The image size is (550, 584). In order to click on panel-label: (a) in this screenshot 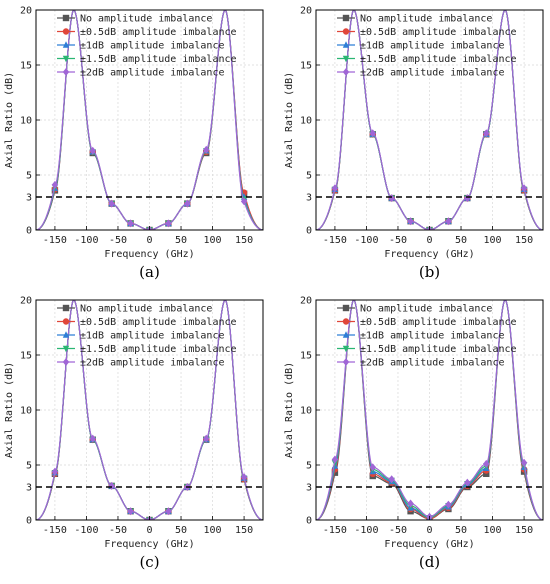, I will do `click(149, 272)`.